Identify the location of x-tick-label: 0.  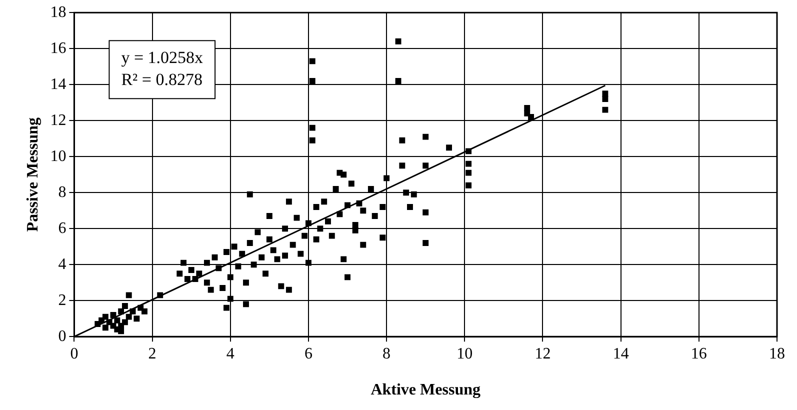
(74, 353).